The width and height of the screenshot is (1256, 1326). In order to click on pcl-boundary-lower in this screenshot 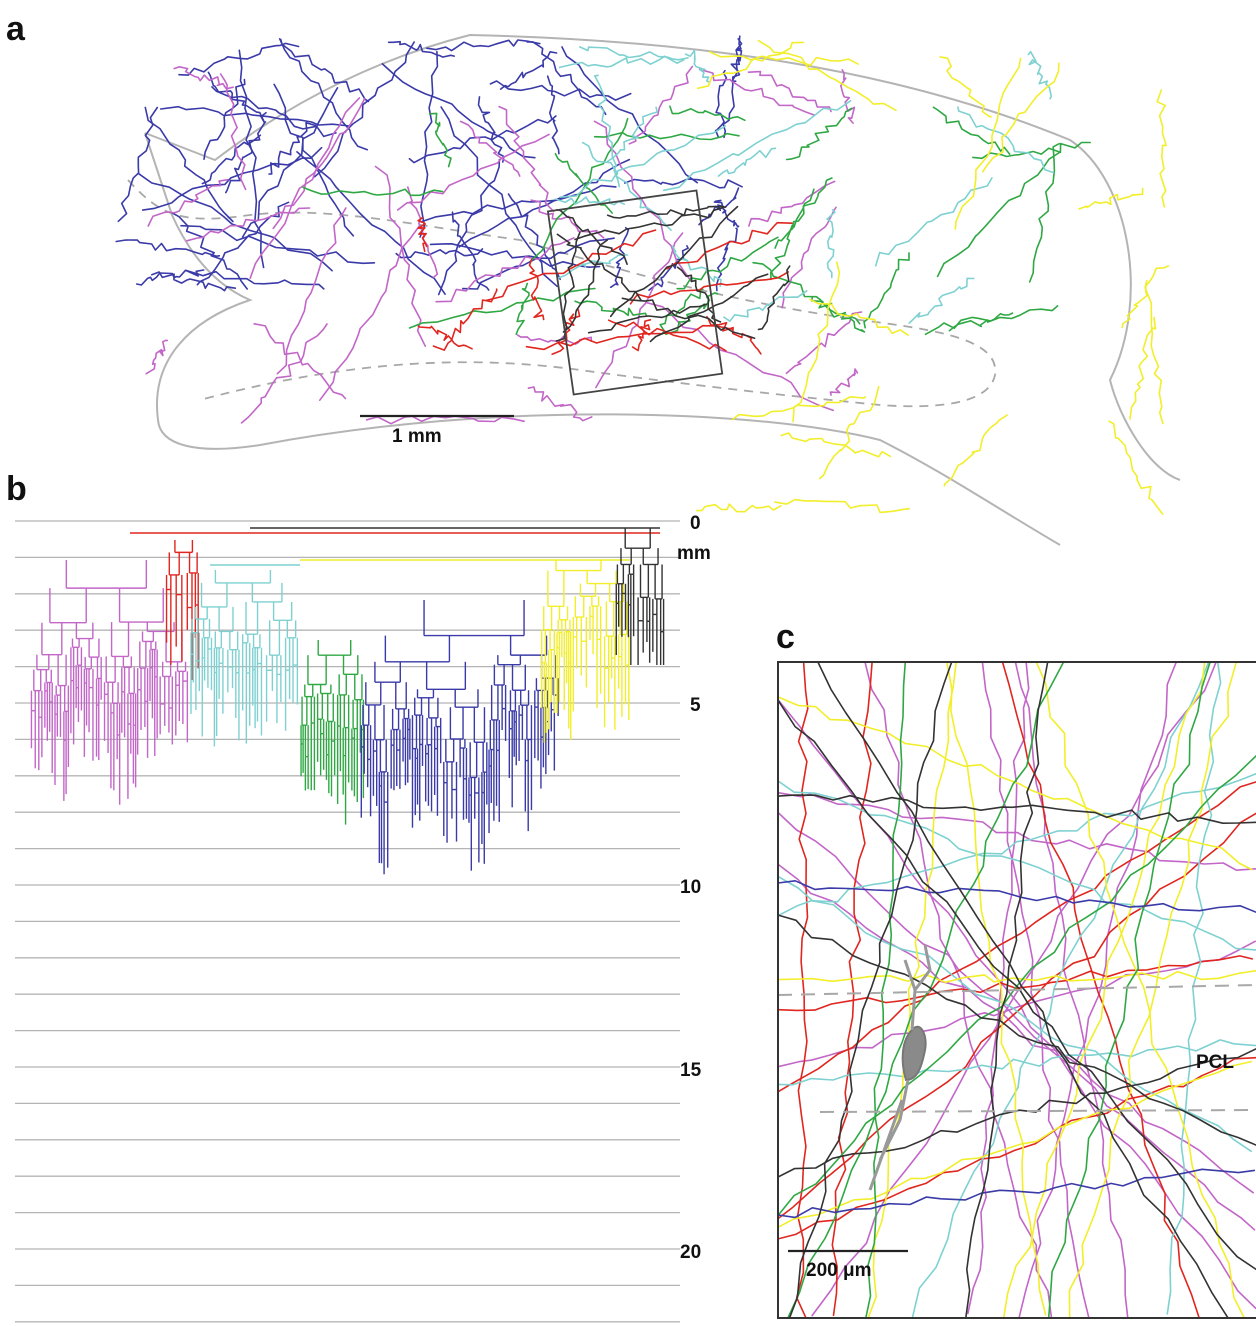, I will do `click(1037, 1111)`.